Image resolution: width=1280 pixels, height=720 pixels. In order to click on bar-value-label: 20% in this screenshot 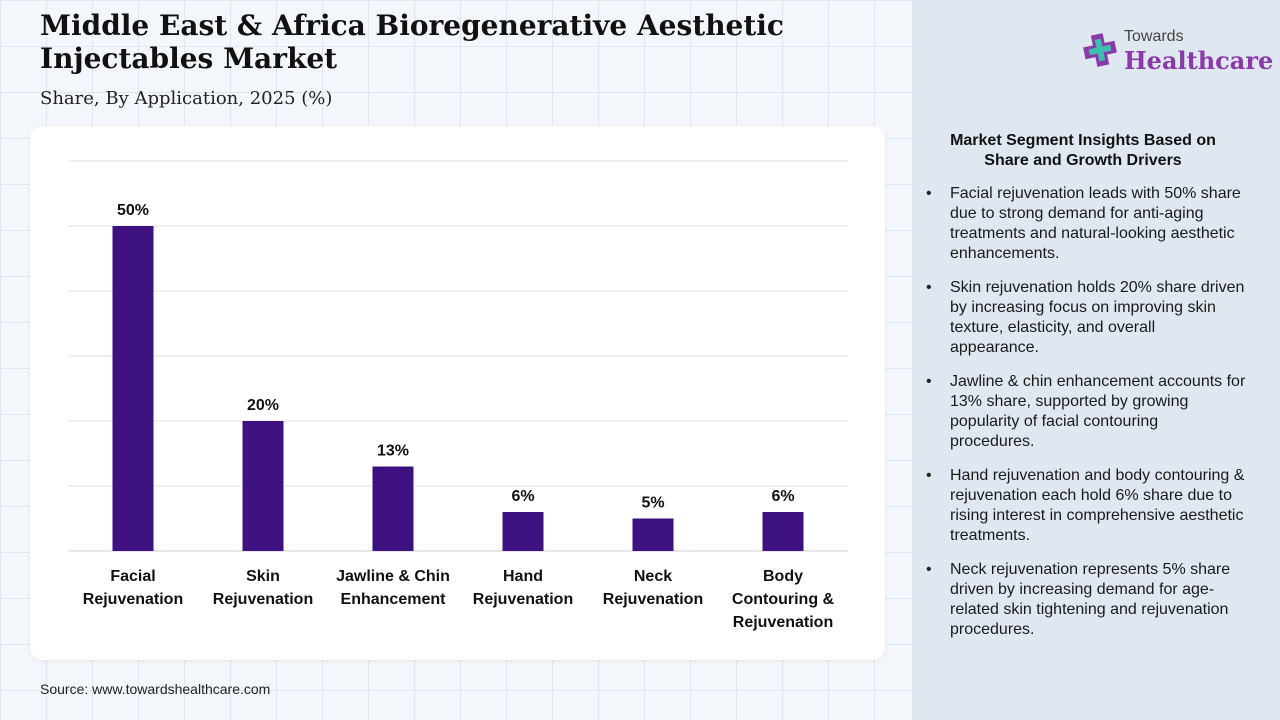, I will do `click(263, 405)`.